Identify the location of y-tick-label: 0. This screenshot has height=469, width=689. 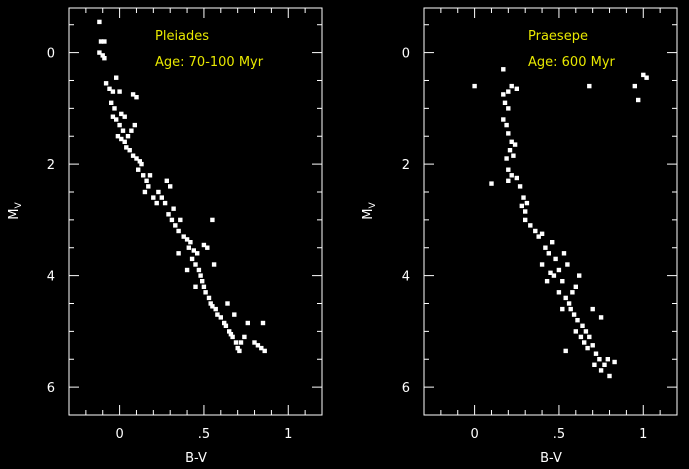
(51, 54).